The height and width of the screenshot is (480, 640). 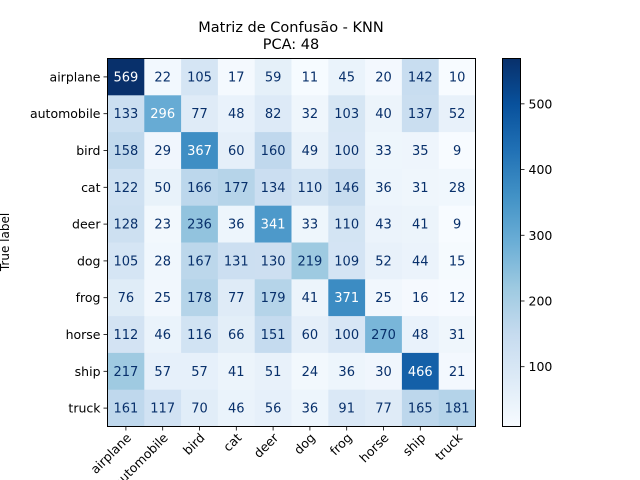 I want to click on cell-value-label: 217, so click(x=125, y=372).